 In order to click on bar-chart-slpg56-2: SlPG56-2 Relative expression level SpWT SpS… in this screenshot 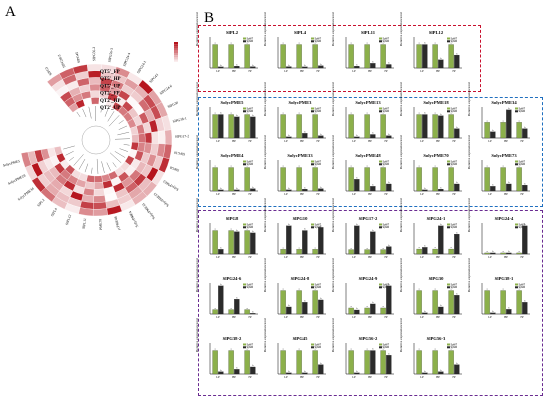, I will do `click(363, 350)`.